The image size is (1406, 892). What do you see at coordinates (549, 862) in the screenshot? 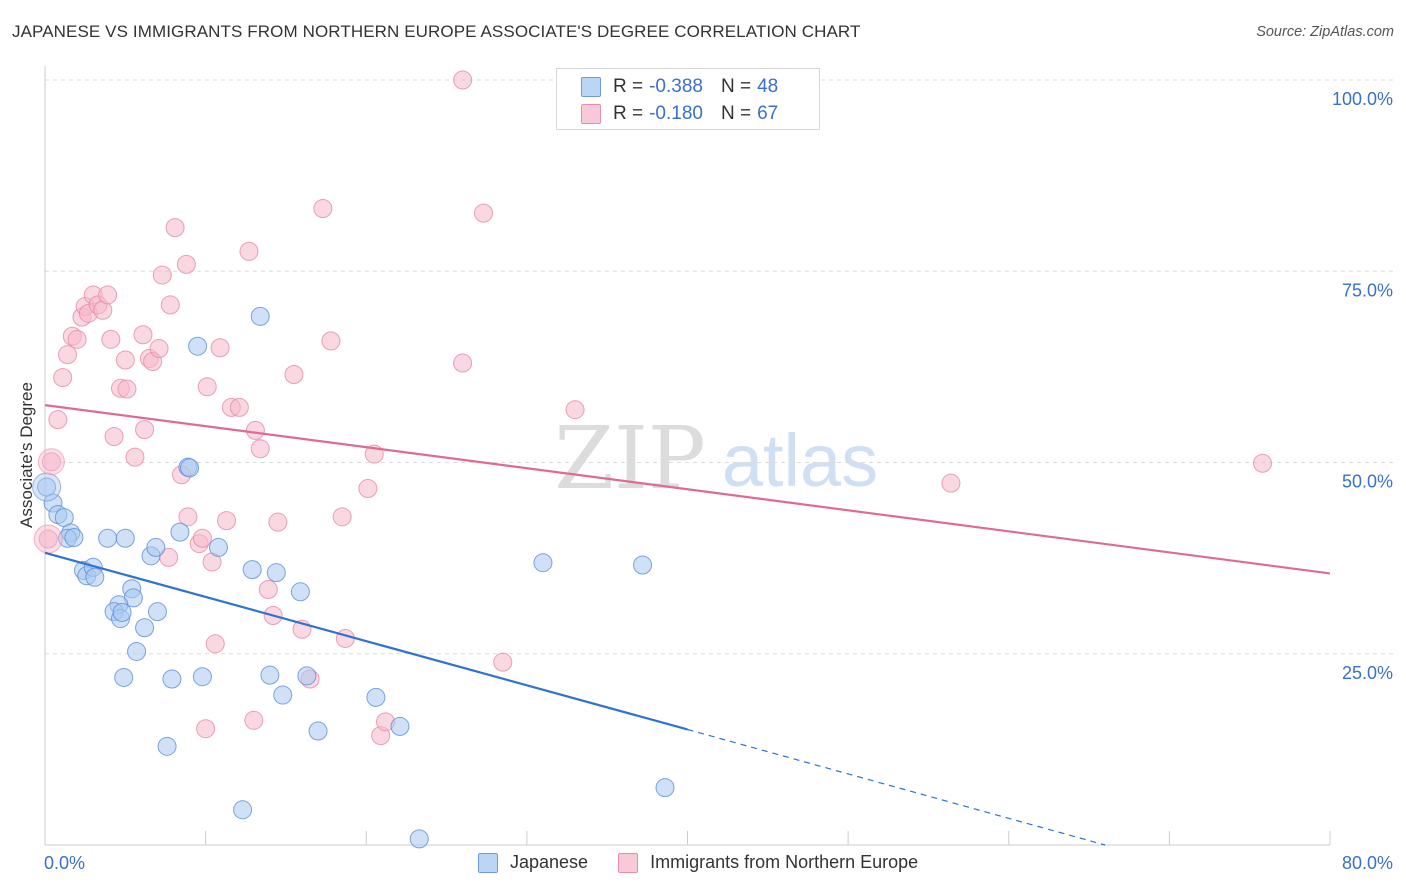
I see `legend-label-japanese: Japanese` at bounding box center [549, 862].